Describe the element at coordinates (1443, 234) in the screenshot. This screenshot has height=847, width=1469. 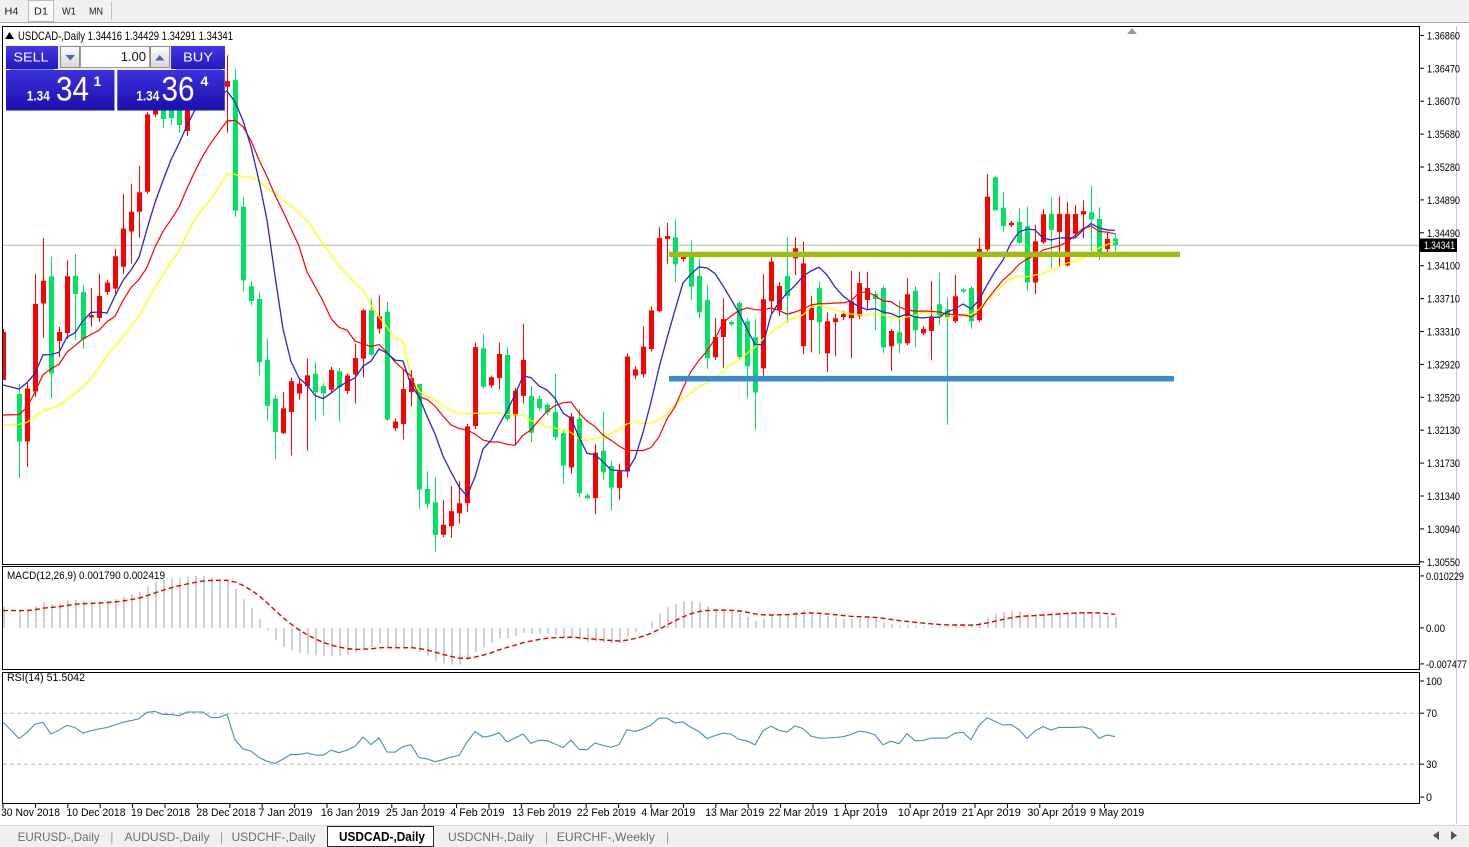
I see `svg-text: 1.34490` at that location.